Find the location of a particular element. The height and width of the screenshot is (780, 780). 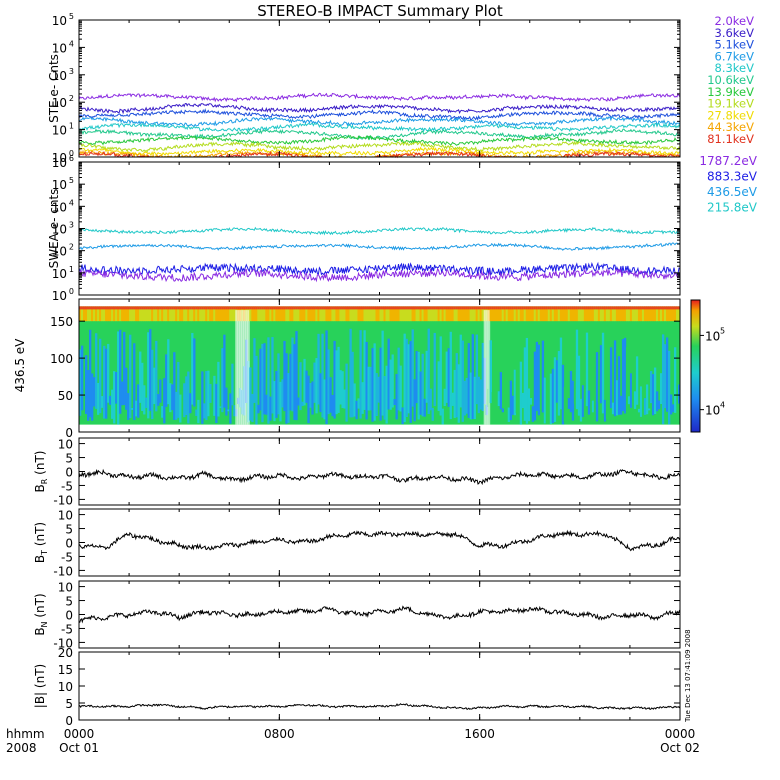

swea-legend-item: 1787.2eV is located at coordinates (728, 161).